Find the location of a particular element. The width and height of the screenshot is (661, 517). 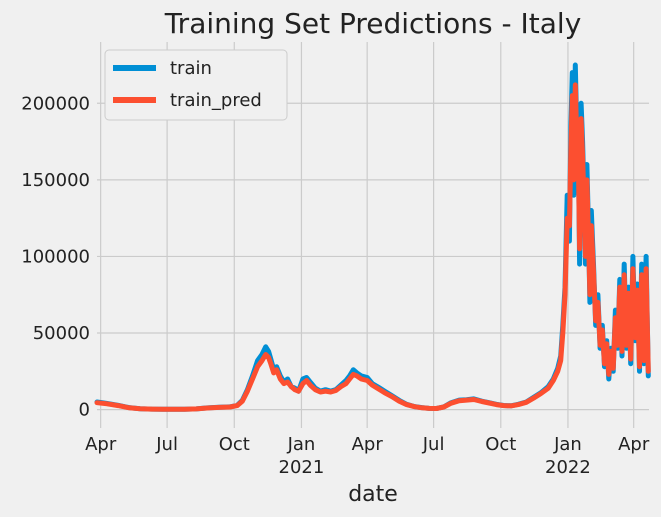

legend: train train_pred is located at coordinates (196, 85).